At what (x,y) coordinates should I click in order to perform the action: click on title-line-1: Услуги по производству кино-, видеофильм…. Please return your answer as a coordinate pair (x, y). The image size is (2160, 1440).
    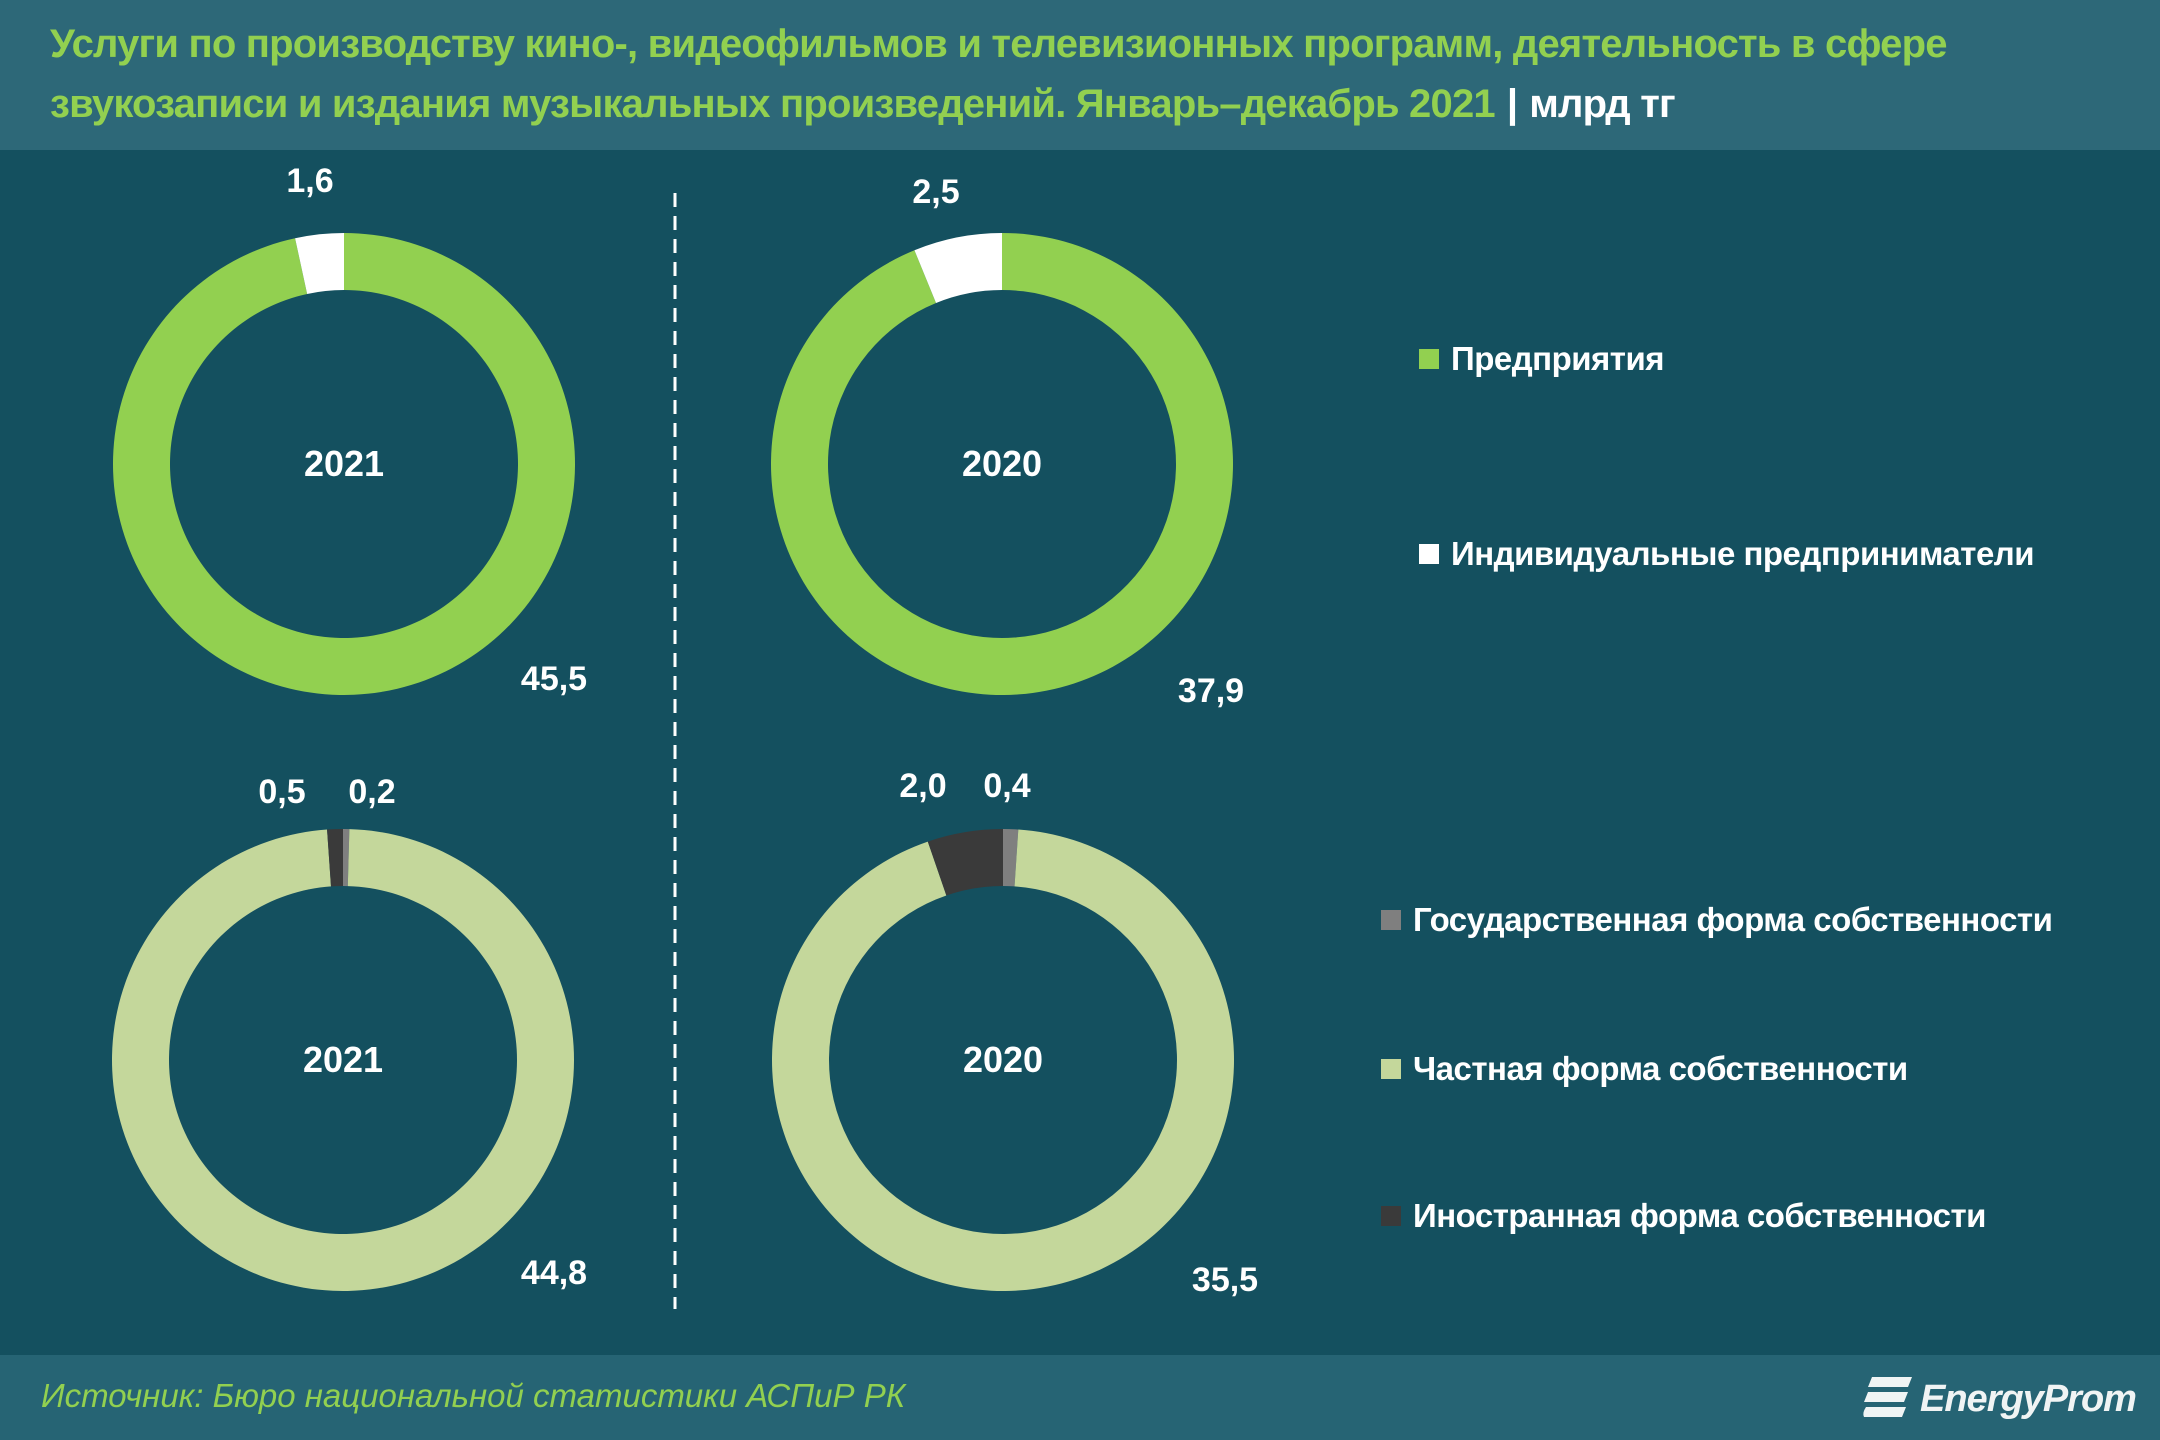
    Looking at the image, I should click on (998, 44).